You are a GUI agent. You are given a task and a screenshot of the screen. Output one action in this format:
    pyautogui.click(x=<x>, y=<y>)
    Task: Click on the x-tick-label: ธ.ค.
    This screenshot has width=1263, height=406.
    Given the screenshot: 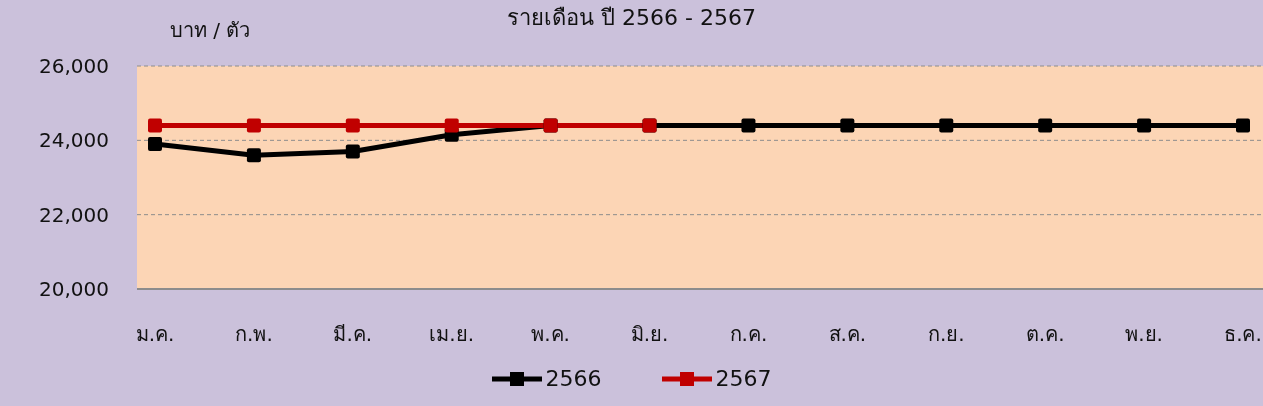 What is the action you would take?
    pyautogui.click(x=1243, y=334)
    